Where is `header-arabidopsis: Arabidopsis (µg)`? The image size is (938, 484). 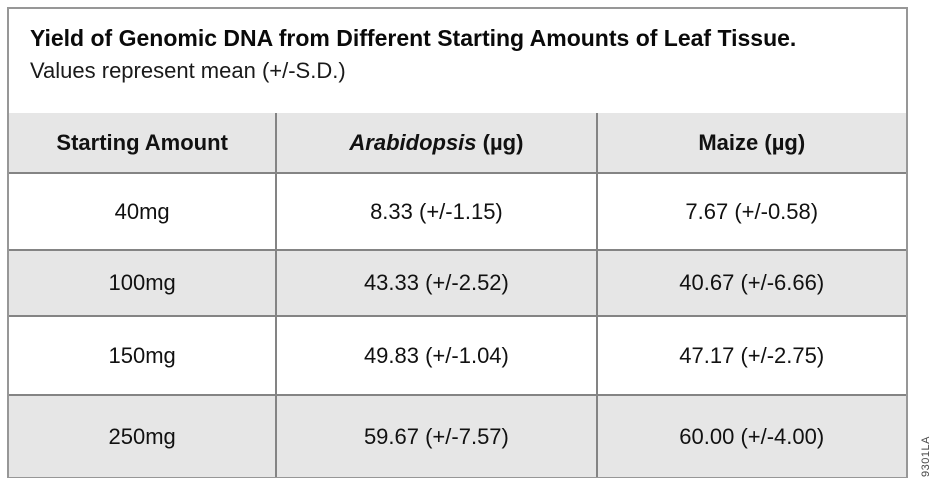 header-arabidopsis: Arabidopsis (µg) is located at coordinates (436, 143).